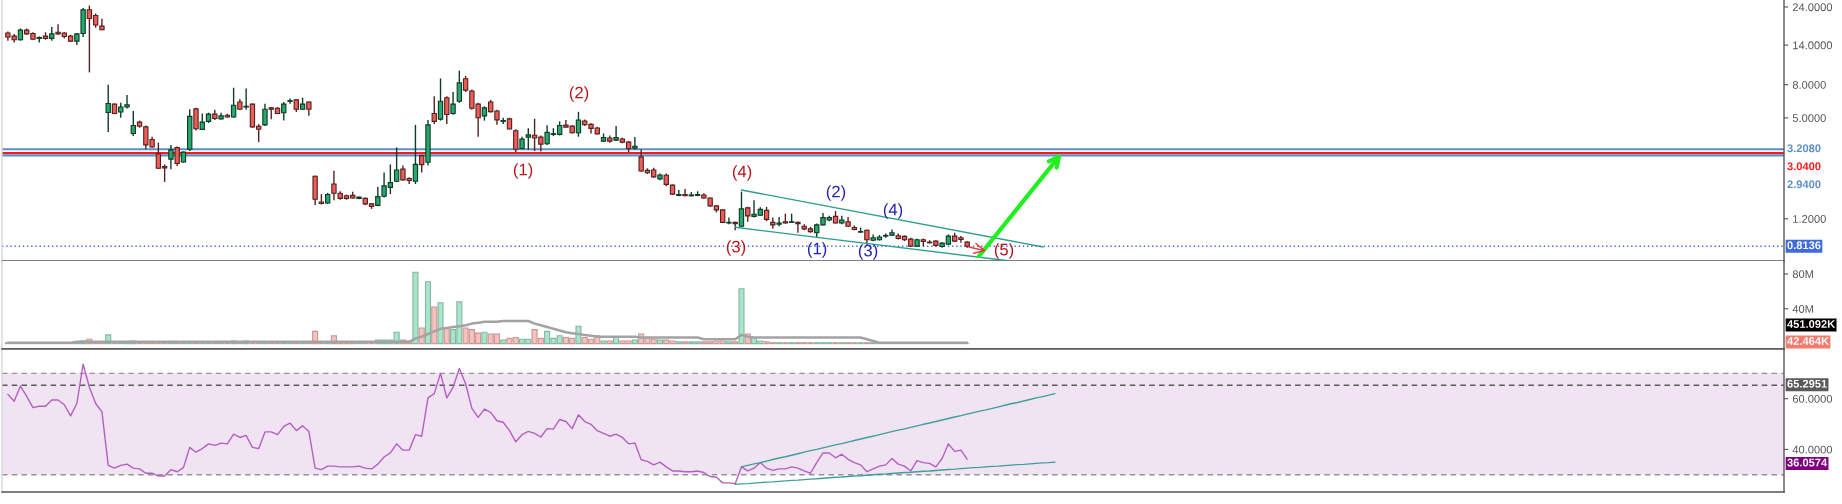 The width and height of the screenshot is (1842, 504). What do you see at coordinates (1807, 462) in the screenshot?
I see `text: 36.0574` at bounding box center [1807, 462].